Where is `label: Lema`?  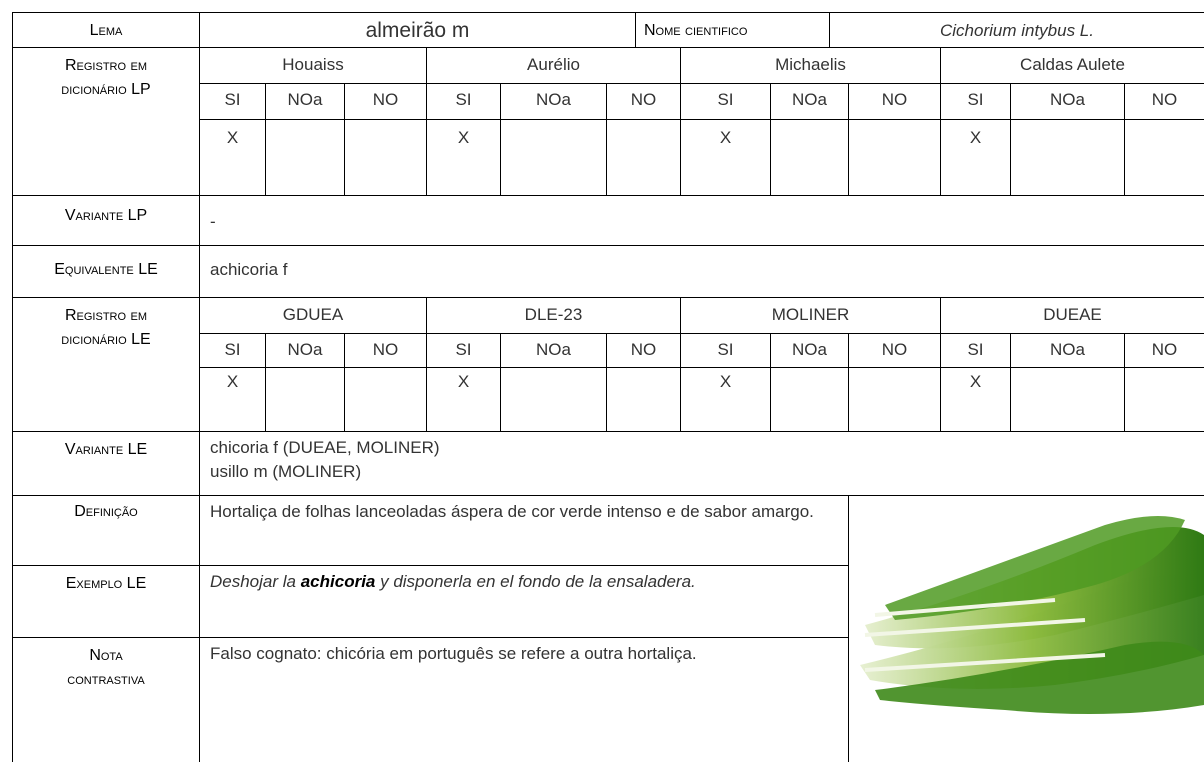 label: Lema is located at coordinates (106, 30).